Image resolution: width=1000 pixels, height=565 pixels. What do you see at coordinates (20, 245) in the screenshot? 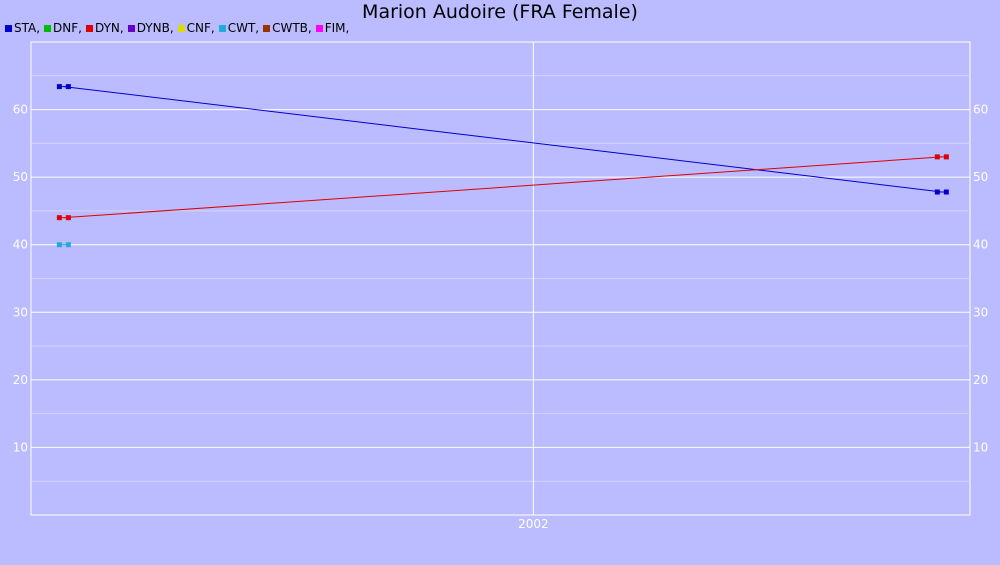
I see `y-tick-label-left: 40` at bounding box center [20, 245].